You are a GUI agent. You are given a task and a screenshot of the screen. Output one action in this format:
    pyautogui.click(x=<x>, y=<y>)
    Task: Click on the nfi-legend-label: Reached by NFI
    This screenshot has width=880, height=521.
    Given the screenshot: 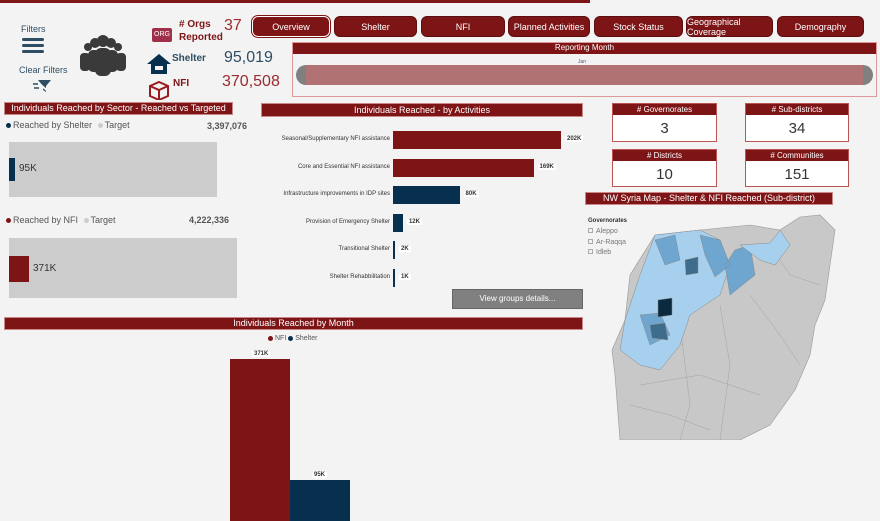 What is the action you would take?
    pyautogui.click(x=46, y=220)
    